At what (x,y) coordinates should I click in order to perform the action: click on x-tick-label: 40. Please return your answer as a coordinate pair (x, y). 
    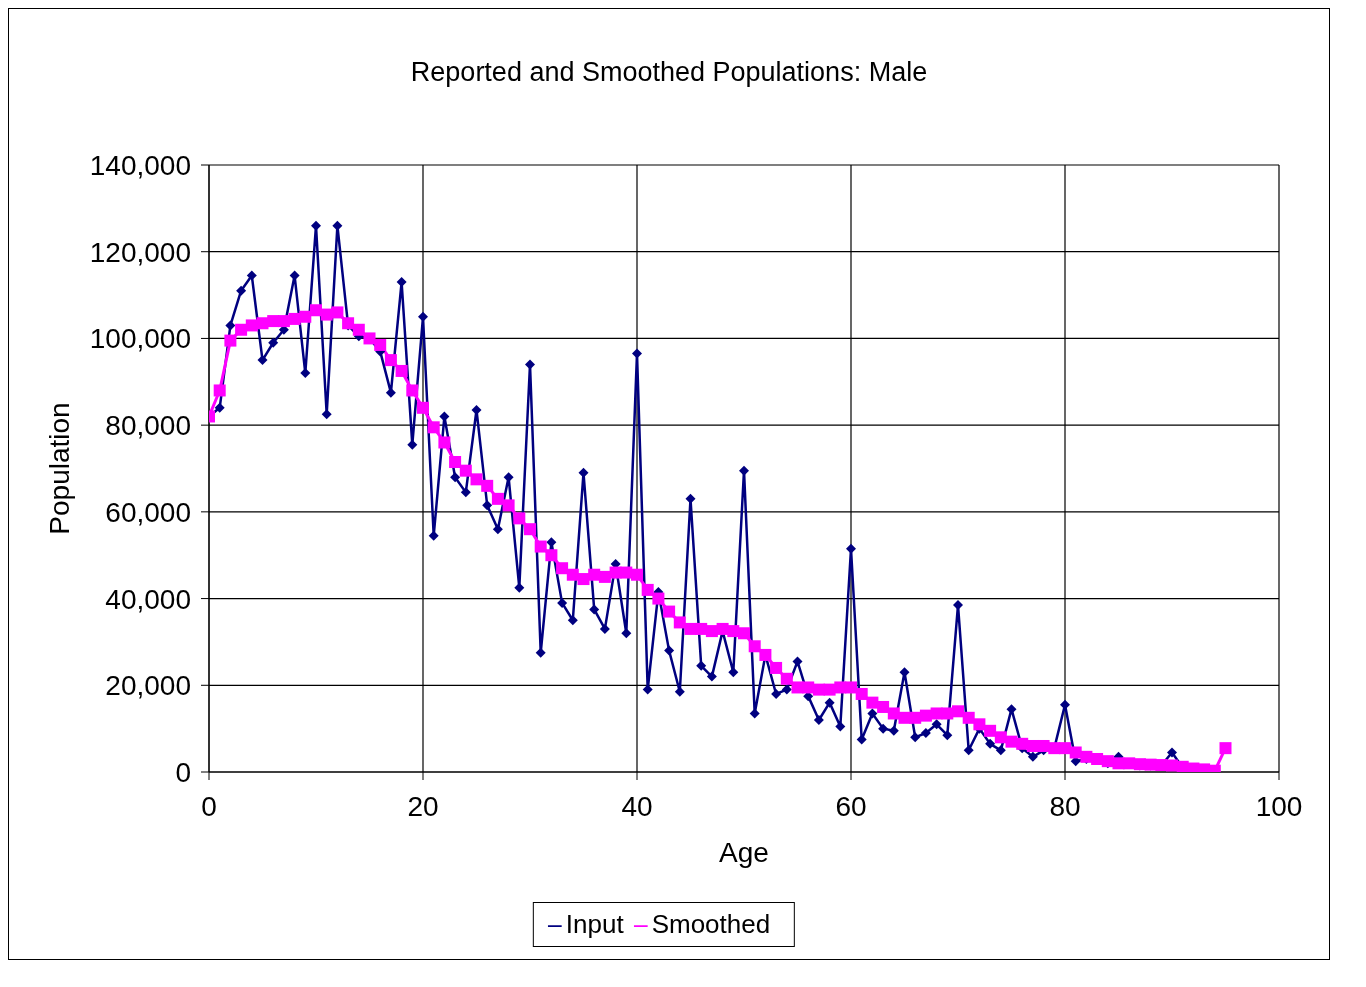
    Looking at the image, I should click on (637, 806).